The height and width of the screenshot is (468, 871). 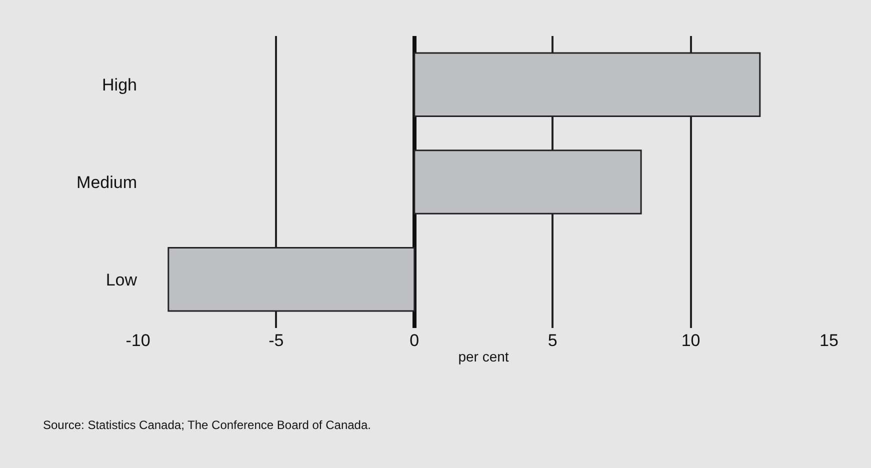 What do you see at coordinates (207, 425) in the screenshot?
I see `source-note: Source: Statistics Canada; The Conference Board of Canada.` at bounding box center [207, 425].